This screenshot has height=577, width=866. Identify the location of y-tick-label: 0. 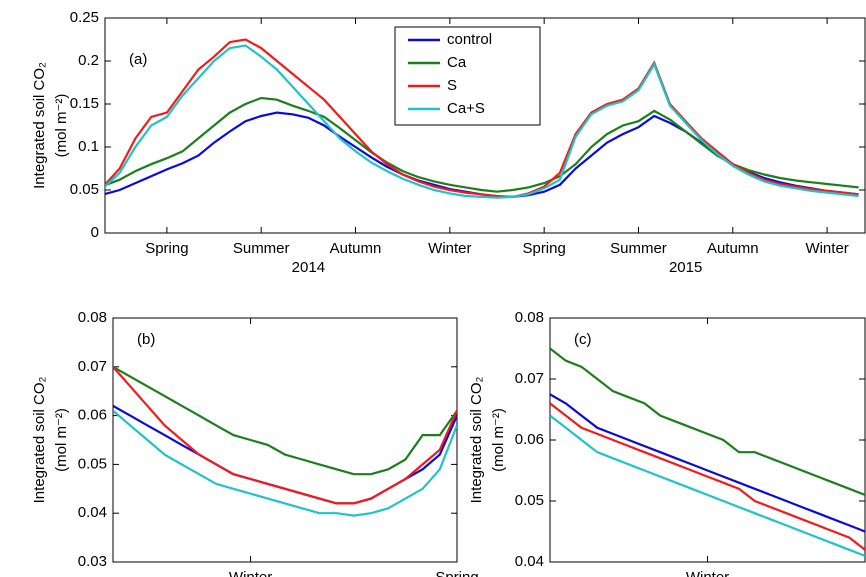
(95, 232).